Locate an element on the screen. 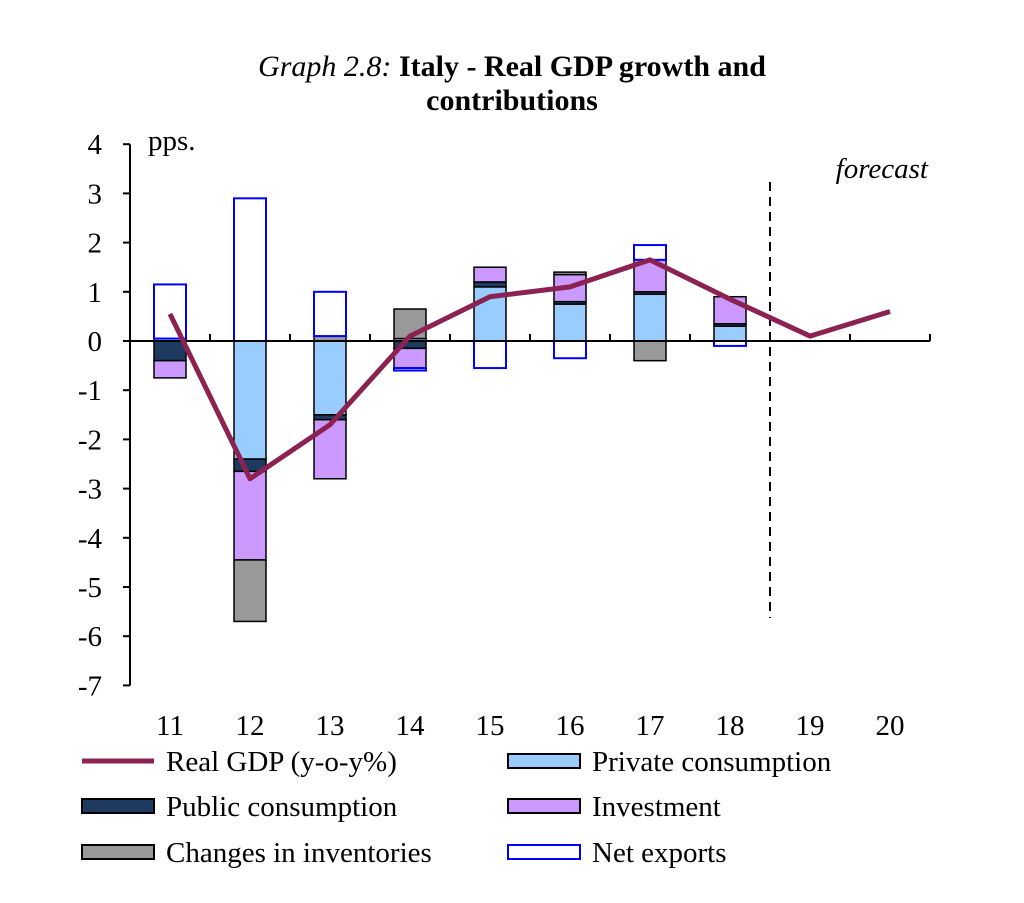 This screenshot has width=1024, height=903. title-line-2: contributions is located at coordinates (512, 100).